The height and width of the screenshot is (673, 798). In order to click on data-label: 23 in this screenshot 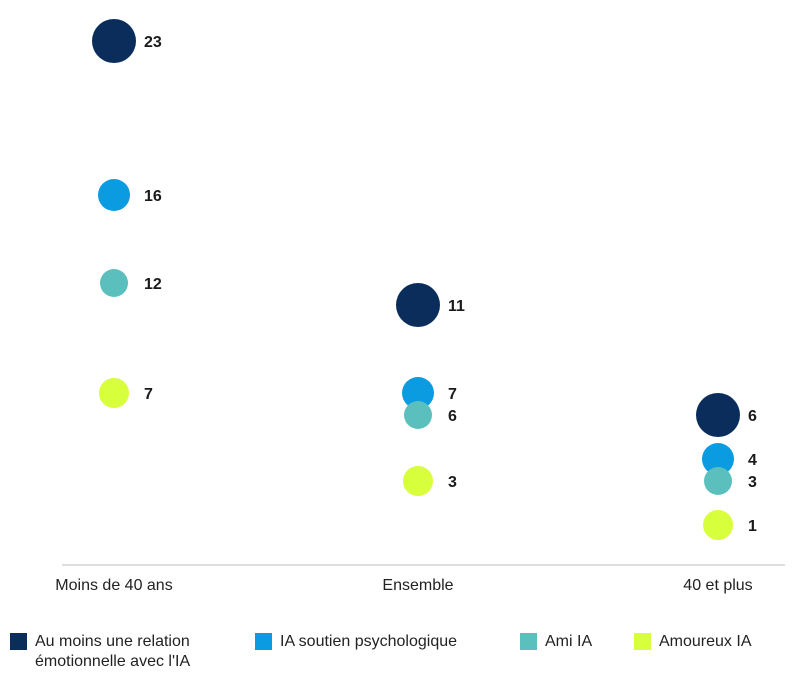, I will do `click(153, 42)`.